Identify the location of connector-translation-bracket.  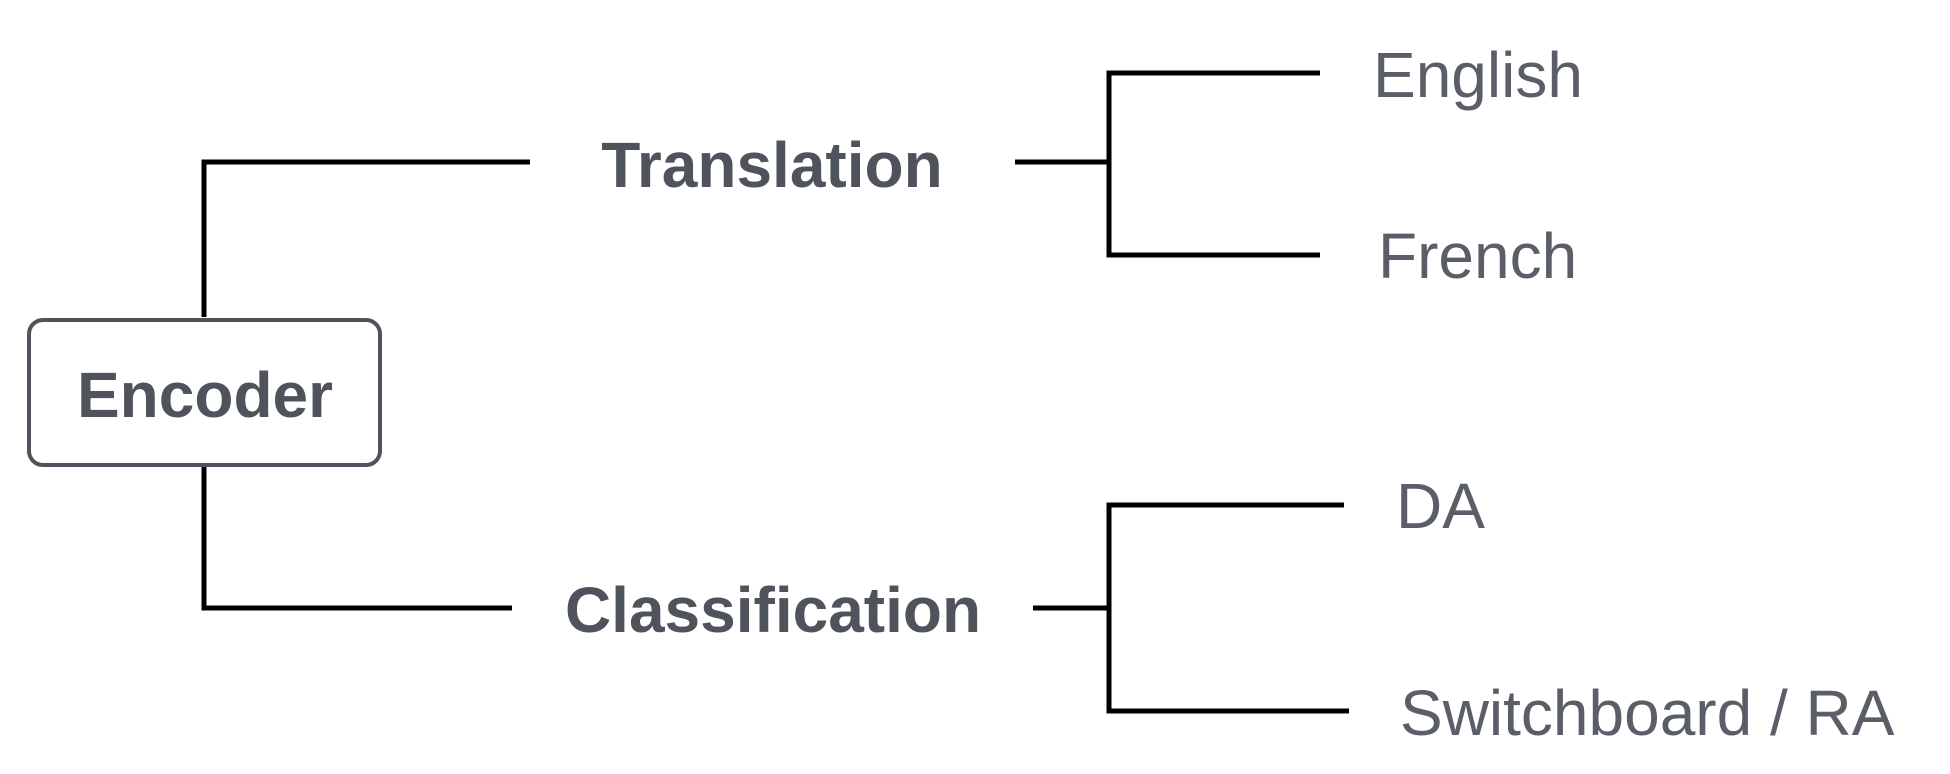
(1213, 164).